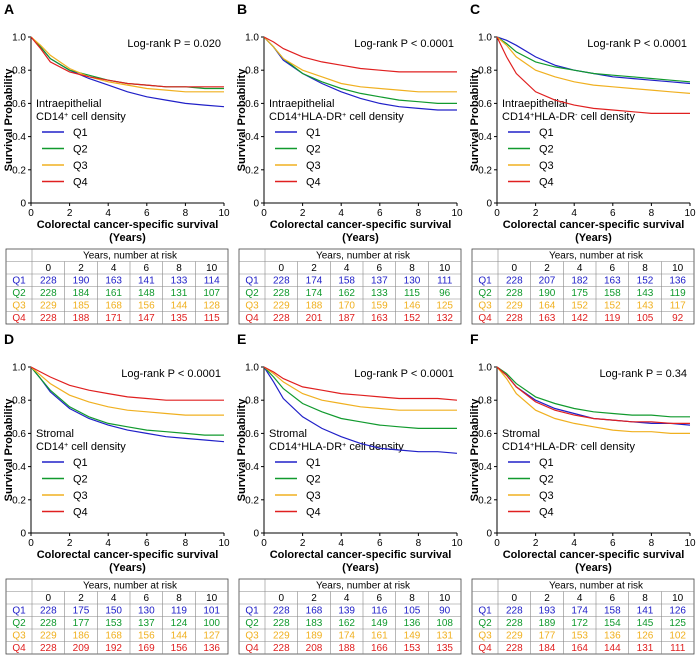 The image size is (699, 662). Describe the element at coordinates (146, 306) in the screenshot. I see `risk-cell: 156` at that location.